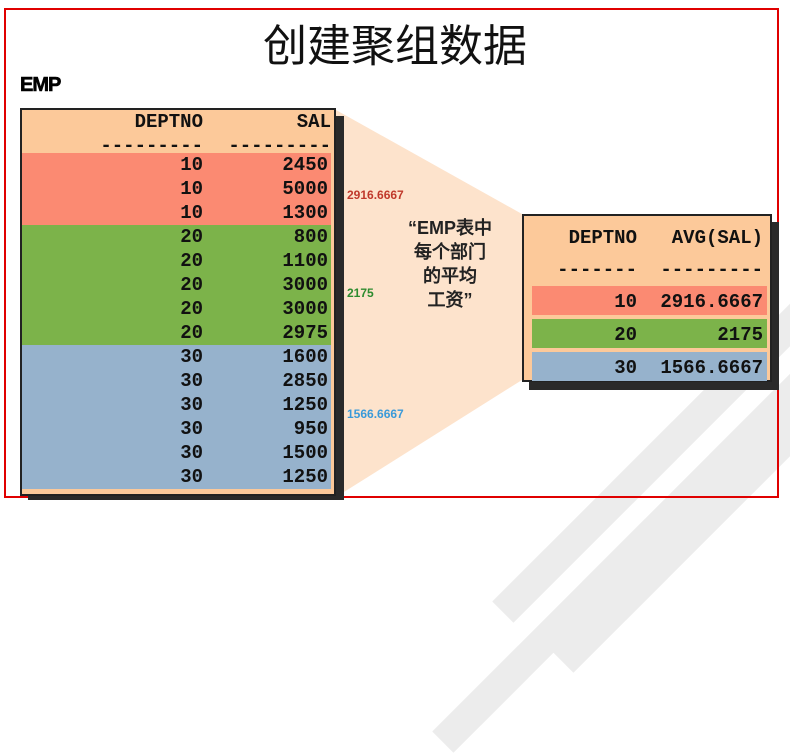  I want to click on table-row: 10 2916.6667, so click(649, 300).